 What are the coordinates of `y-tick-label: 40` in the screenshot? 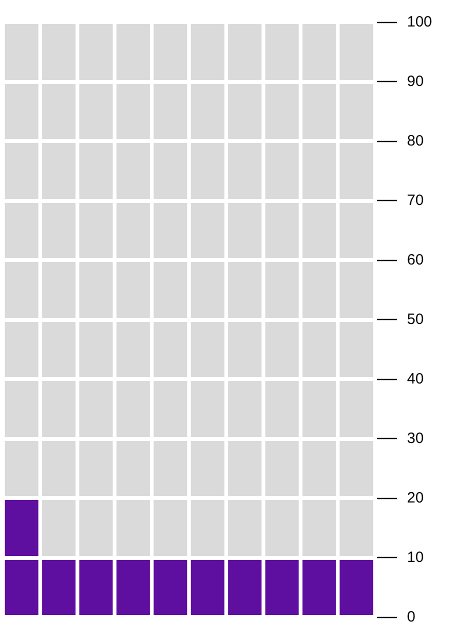 It's located at (415, 379).